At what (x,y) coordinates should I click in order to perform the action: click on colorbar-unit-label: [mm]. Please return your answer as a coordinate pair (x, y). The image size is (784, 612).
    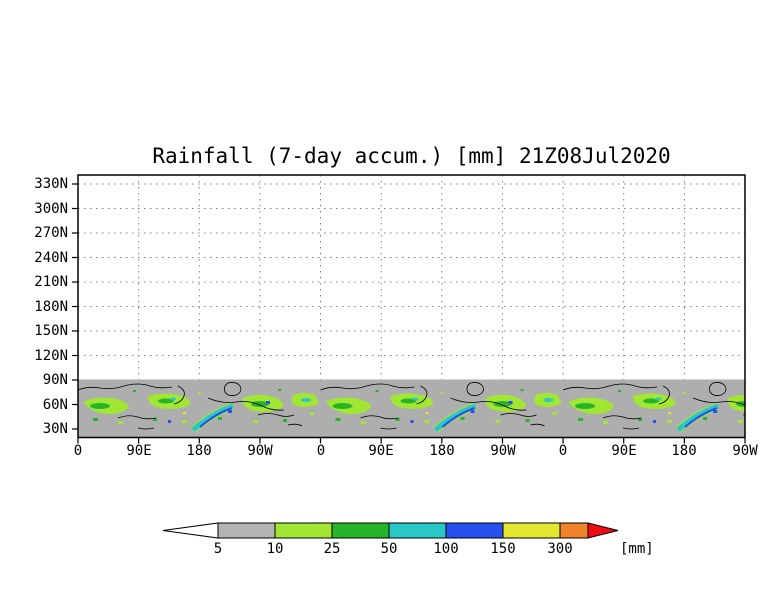
    Looking at the image, I should click on (637, 549).